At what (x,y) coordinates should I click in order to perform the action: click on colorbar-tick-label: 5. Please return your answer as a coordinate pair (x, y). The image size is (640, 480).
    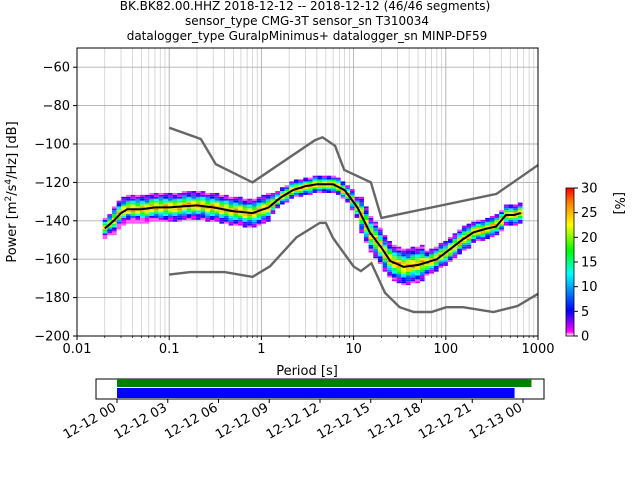
    Looking at the image, I should click on (585, 312).